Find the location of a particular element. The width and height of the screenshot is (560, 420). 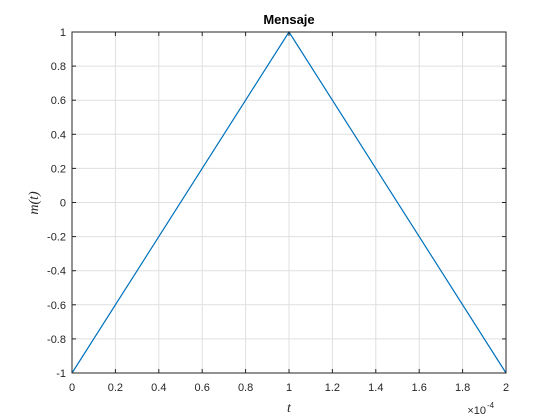

y-tick-label: 1 is located at coordinates (63, 33).